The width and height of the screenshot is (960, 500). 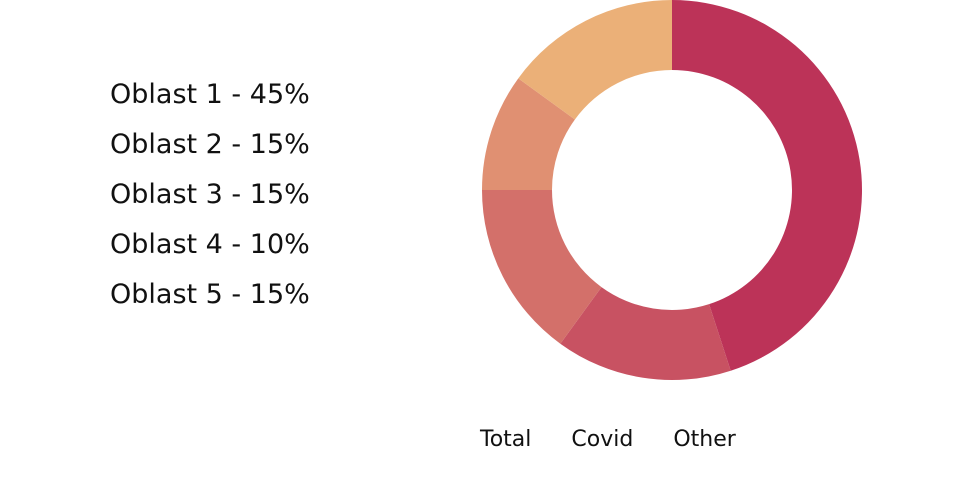 What do you see at coordinates (704, 440) in the screenshot?
I see `tab-other: Other` at bounding box center [704, 440].